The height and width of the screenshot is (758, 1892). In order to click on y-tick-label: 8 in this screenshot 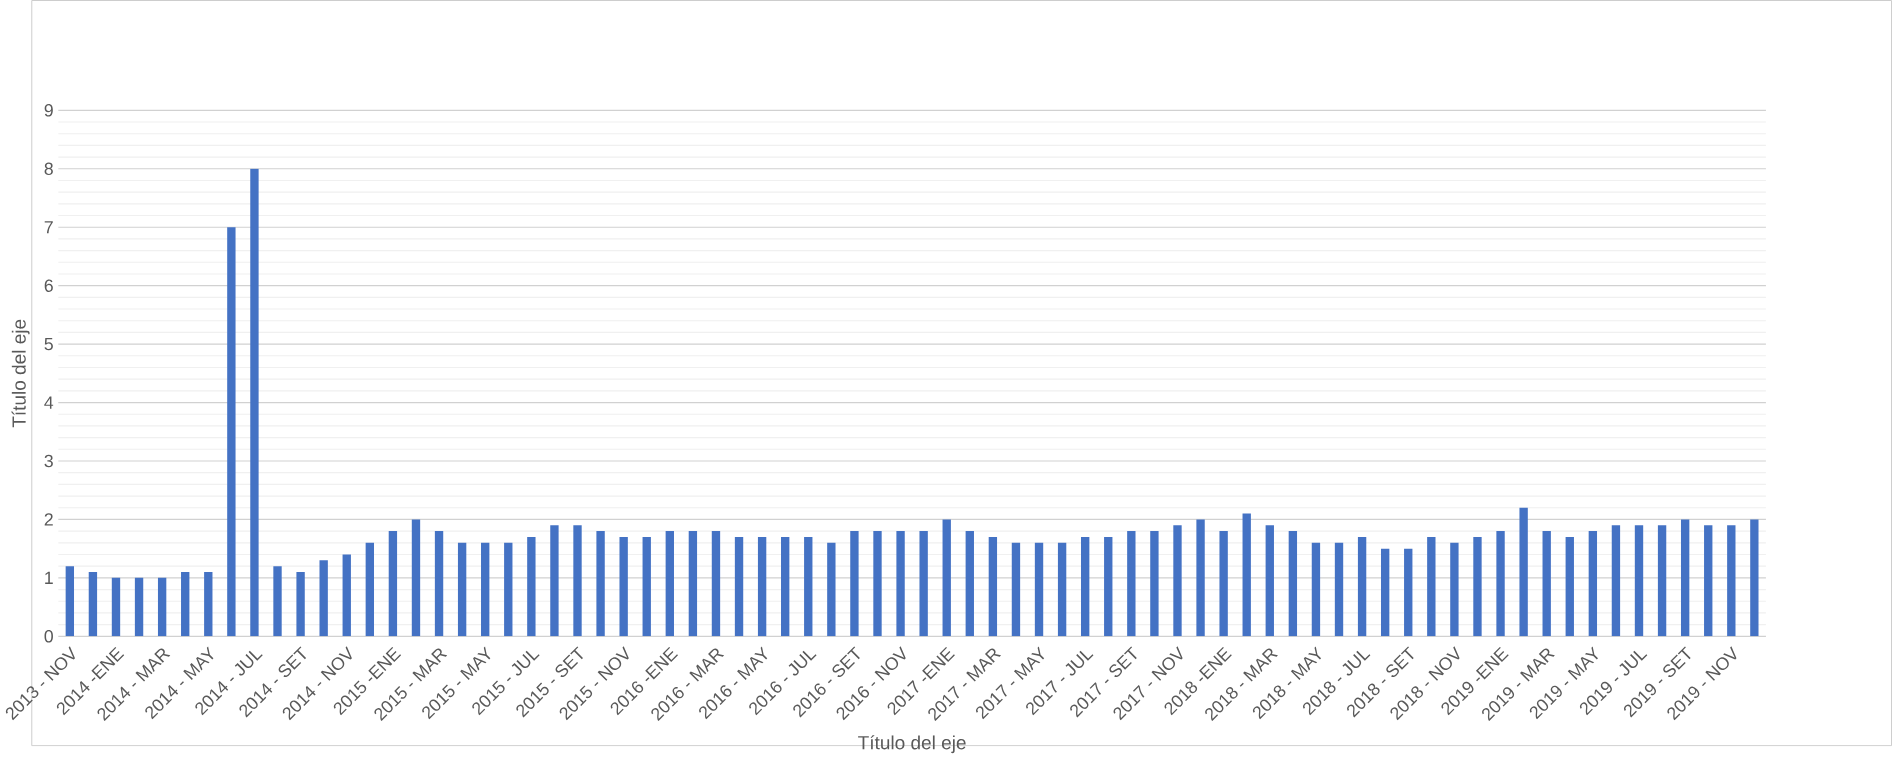, I will do `click(48, 169)`.